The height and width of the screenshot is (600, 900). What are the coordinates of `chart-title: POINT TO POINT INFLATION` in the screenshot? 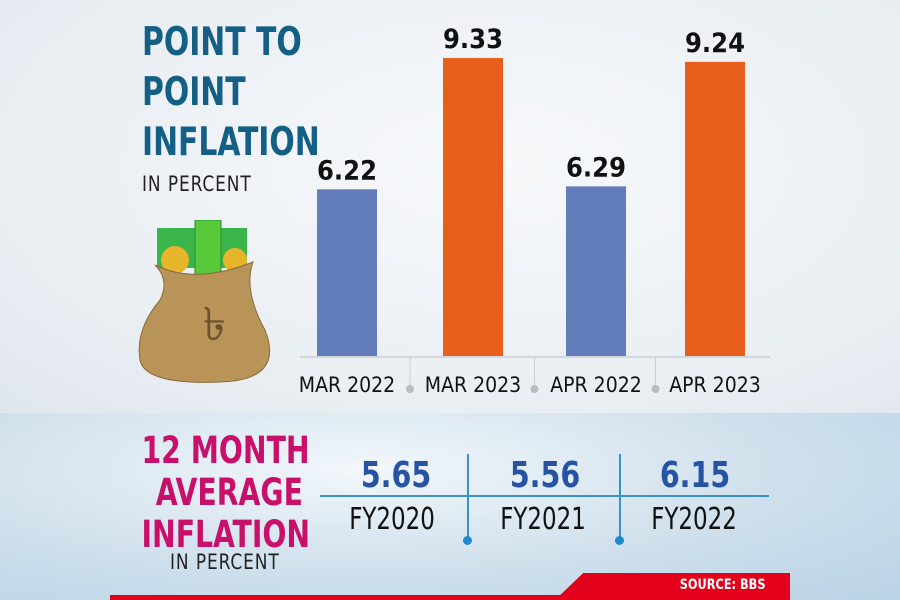 It's located at (231, 92).